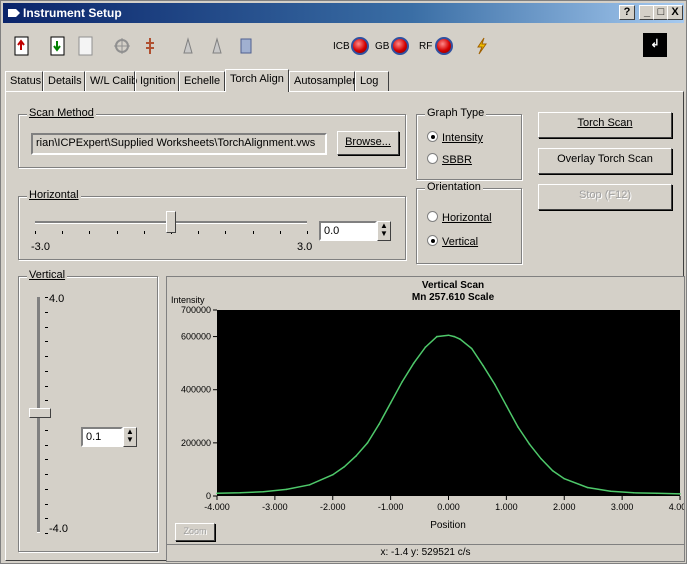  What do you see at coordinates (605, 161) in the screenshot?
I see `overlay-torch-scan-button: Overlay Torch Scan` at bounding box center [605, 161].